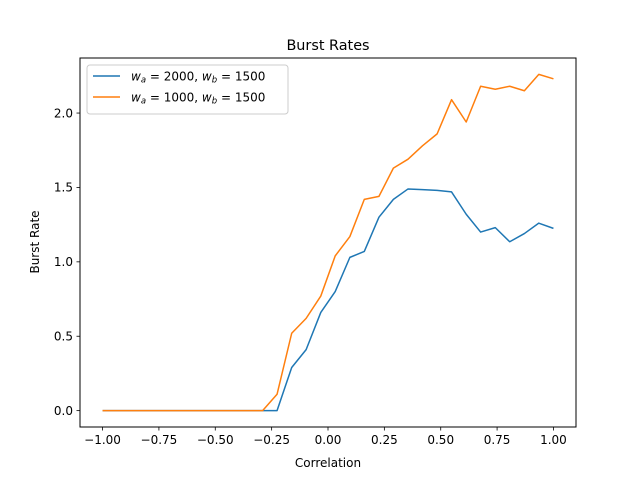  Describe the element at coordinates (497, 440) in the screenshot. I see `x-tick-label: 0.75` at that location.